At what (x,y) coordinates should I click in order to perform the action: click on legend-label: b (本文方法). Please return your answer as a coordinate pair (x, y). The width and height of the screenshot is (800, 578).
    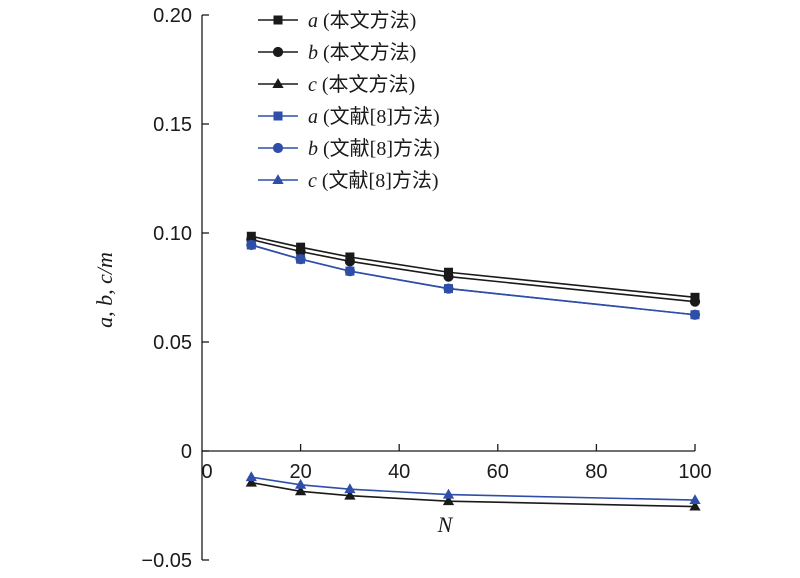
    Looking at the image, I should click on (362, 52).